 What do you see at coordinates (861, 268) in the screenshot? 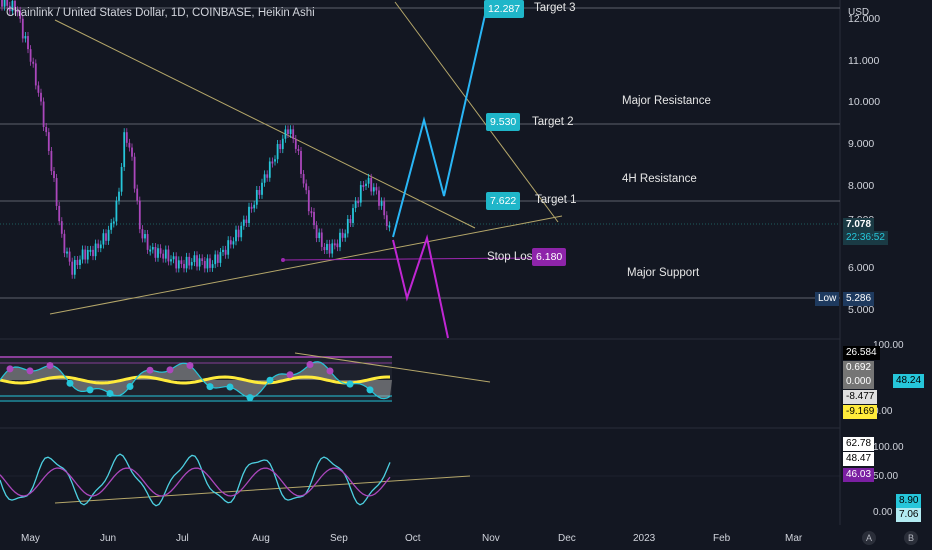
I see `price-tick: 6.000` at bounding box center [861, 268].